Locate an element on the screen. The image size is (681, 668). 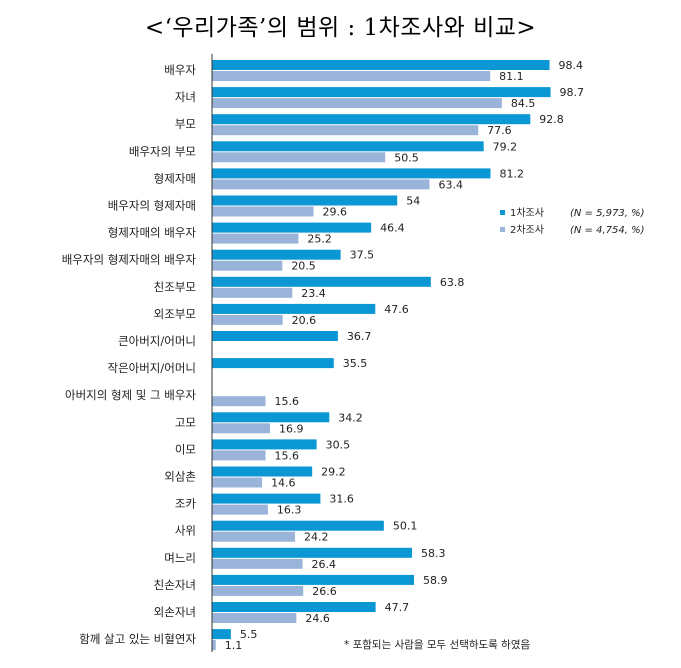
value-label-series-1: 34.2 is located at coordinates (350, 417).